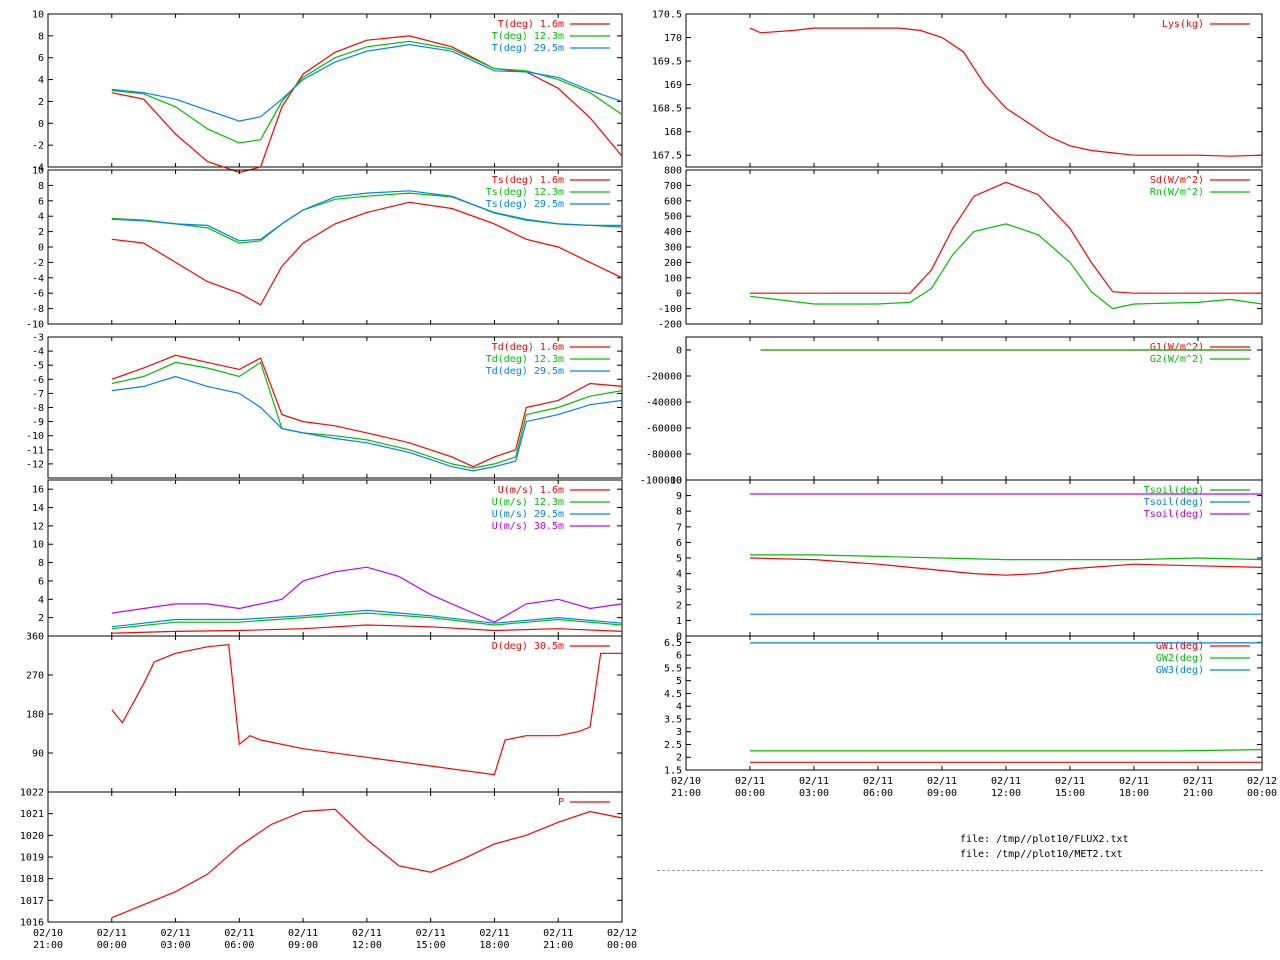 The image size is (1280, 960). I want to click on surface-temperature-ytick-label: 8, so click(41, 186).